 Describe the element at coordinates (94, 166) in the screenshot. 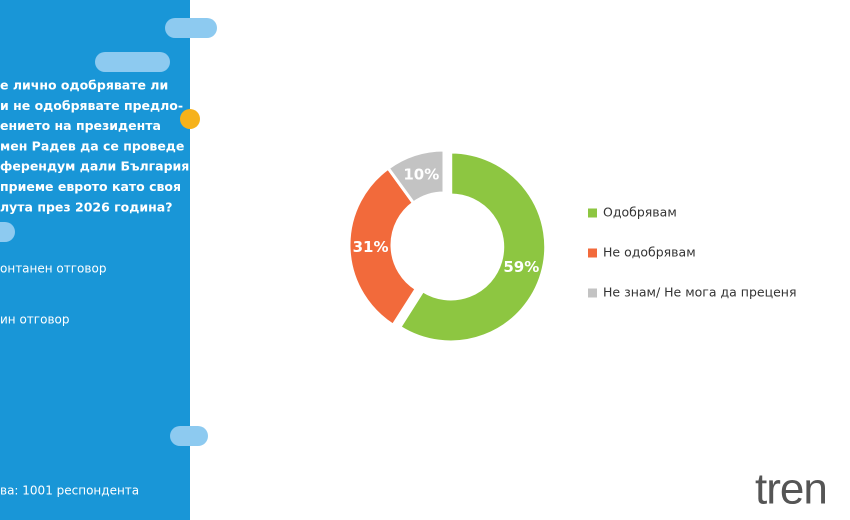

I see `question-line: ферендум дали България` at that location.